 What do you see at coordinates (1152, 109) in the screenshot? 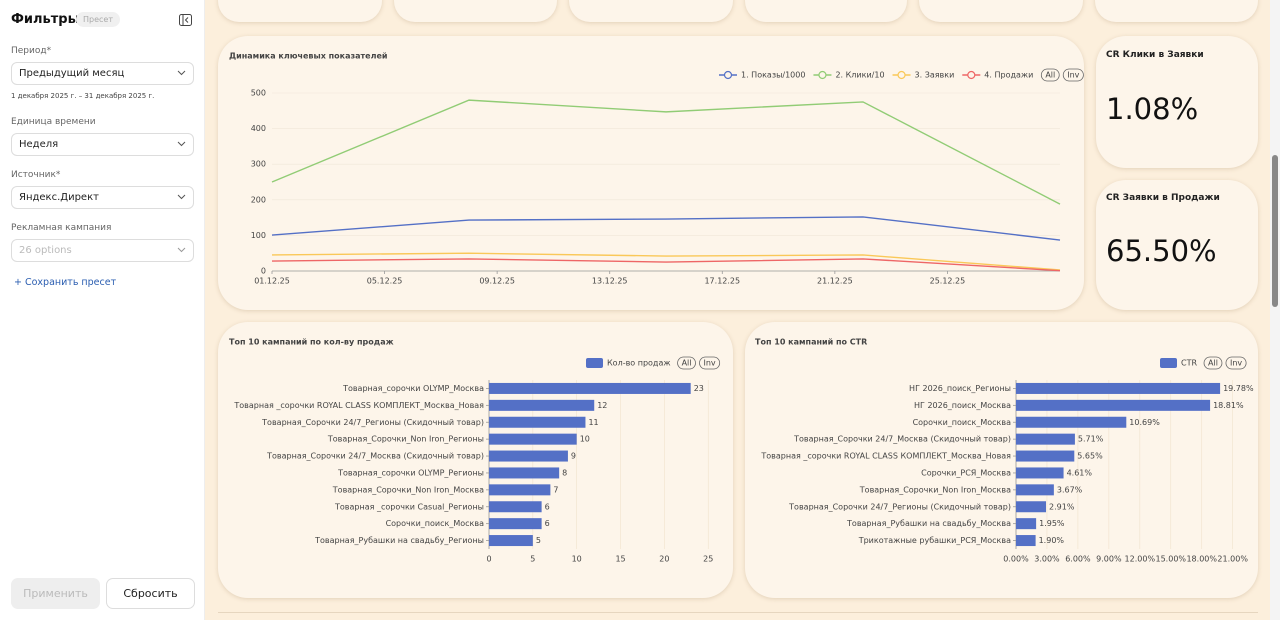
I see `kpi-value: 1.08%` at bounding box center [1152, 109].